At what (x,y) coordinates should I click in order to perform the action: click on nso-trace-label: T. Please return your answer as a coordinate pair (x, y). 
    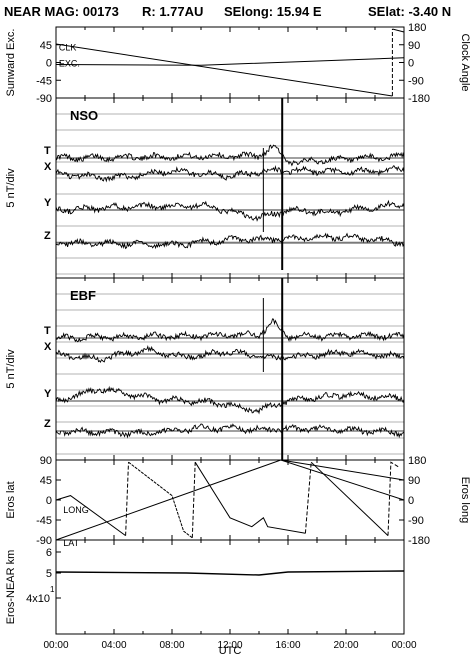
    Looking at the image, I should click on (47, 151).